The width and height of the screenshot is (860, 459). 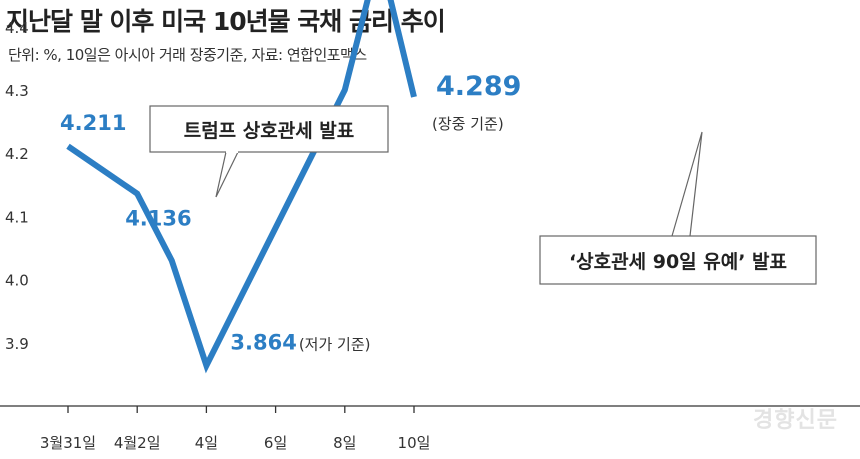 What do you see at coordinates (93, 123) in the screenshot?
I see `data-label: 4.211` at bounding box center [93, 123].